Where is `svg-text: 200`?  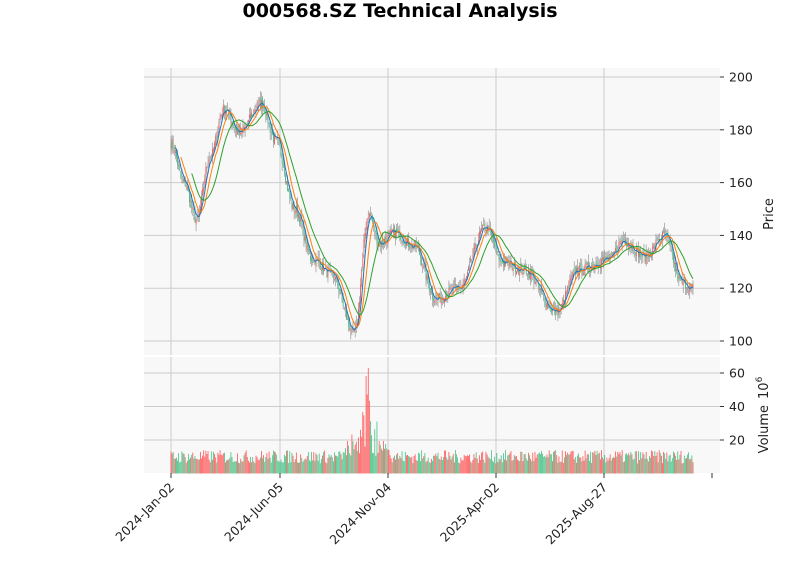
svg-text: 200 is located at coordinates (741, 77).